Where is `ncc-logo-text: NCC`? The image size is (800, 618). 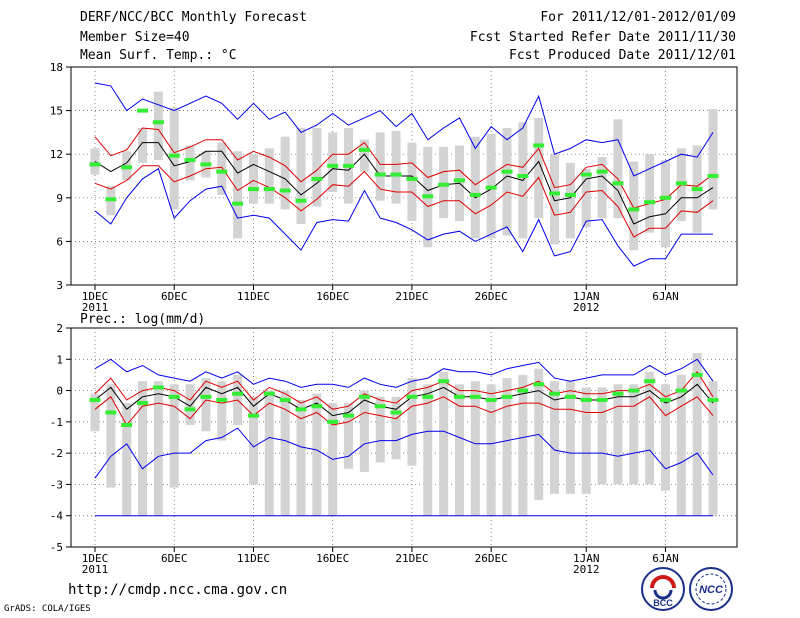
ncc-logo-text: NCC is located at coordinates (711, 590).